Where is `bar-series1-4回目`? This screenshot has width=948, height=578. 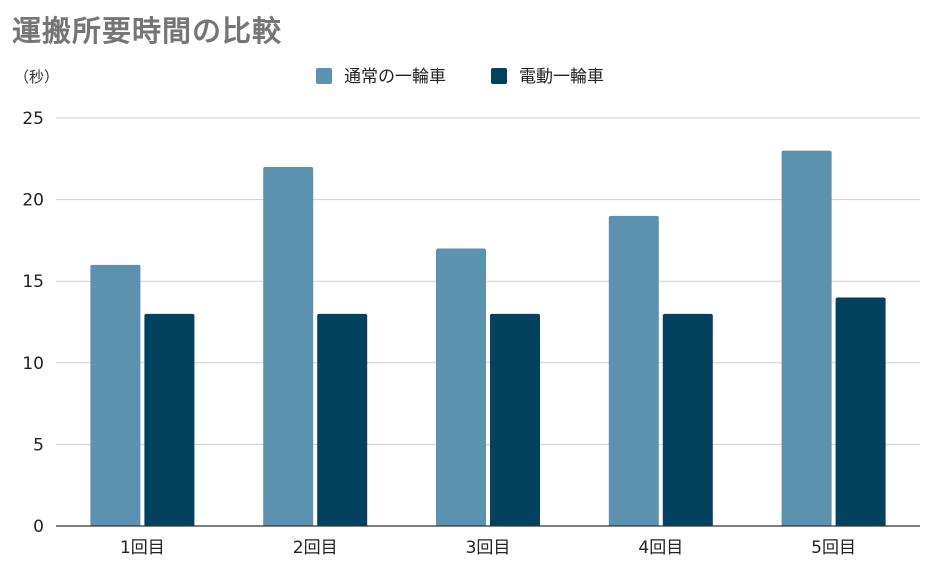 bar-series1-4回目 is located at coordinates (633, 371).